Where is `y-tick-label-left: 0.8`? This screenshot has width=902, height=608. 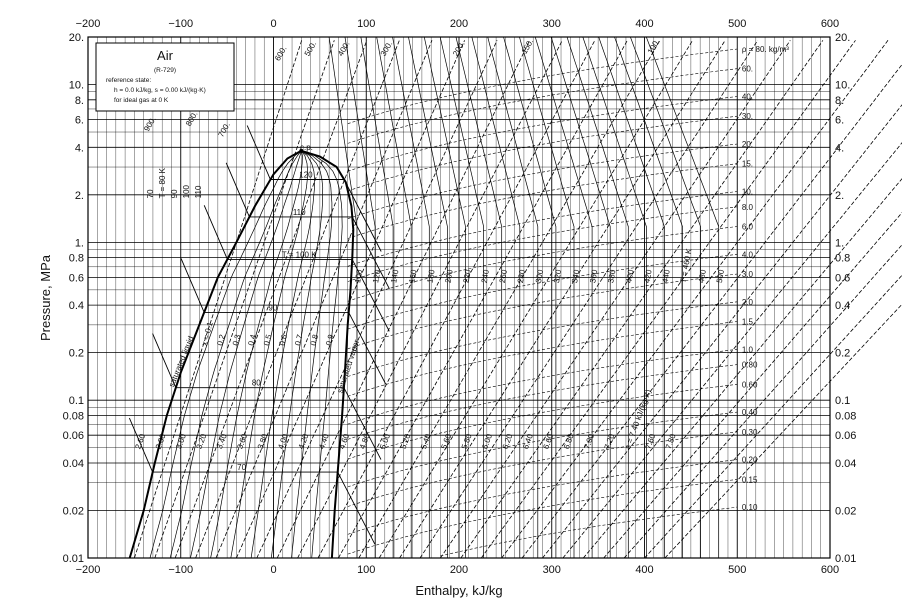
y-tick-label-left: 0.8 is located at coordinates (76, 259).